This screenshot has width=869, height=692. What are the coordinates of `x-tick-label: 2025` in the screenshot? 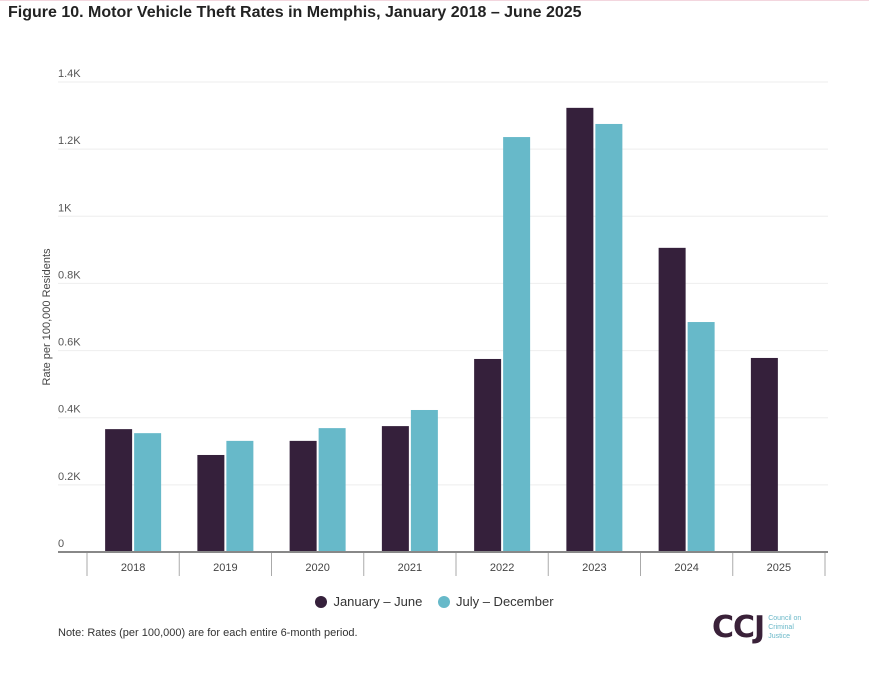 It's located at (779, 568).